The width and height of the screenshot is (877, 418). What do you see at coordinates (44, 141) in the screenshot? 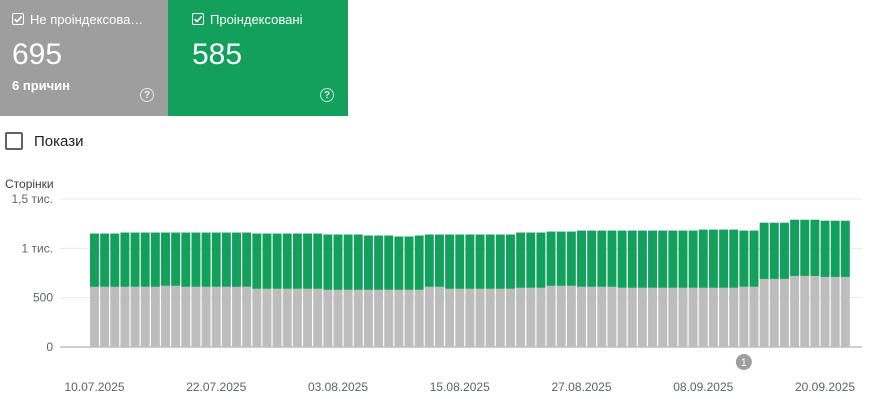
I see `impressions-toggle: Покази` at bounding box center [44, 141].